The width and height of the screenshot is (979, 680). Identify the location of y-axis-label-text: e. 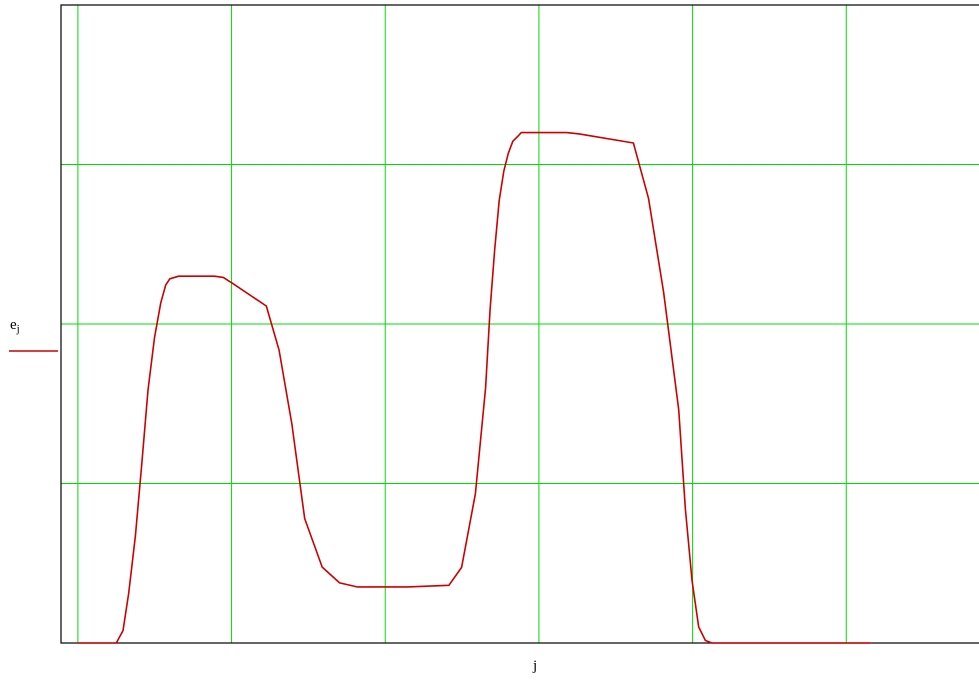
(13, 325).